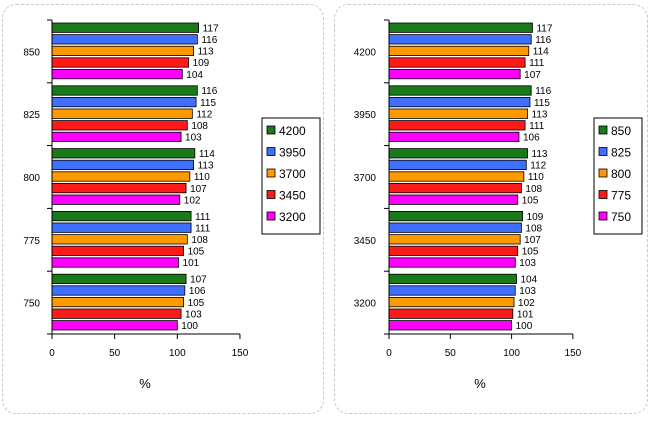 Image resolution: width=651 pixels, height=421 pixels. I want to click on category-label: 800, so click(31, 178).